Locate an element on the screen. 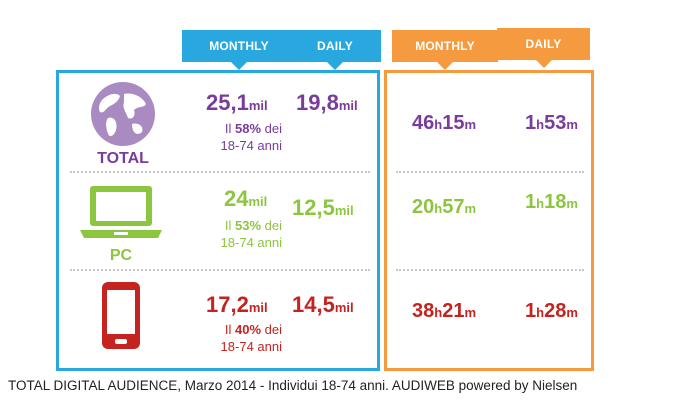  total-daily-users: 19,8mil is located at coordinates (327, 102).